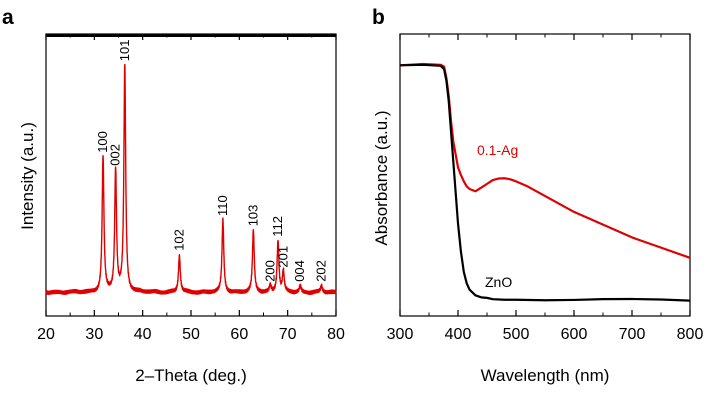 The height and width of the screenshot is (400, 718). Describe the element at coordinates (124, 50) in the screenshot. I see `peak-label-101: 101` at that location.